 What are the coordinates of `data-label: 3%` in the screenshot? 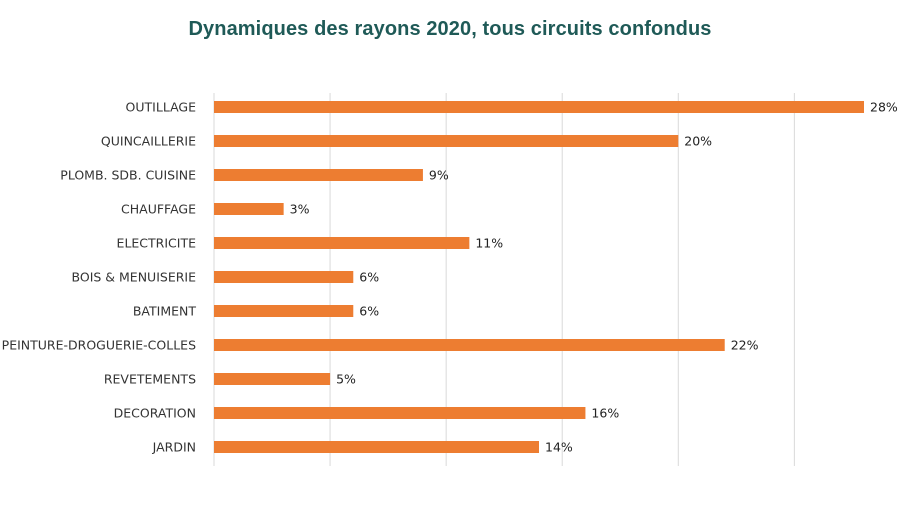 It's located at (300, 209).